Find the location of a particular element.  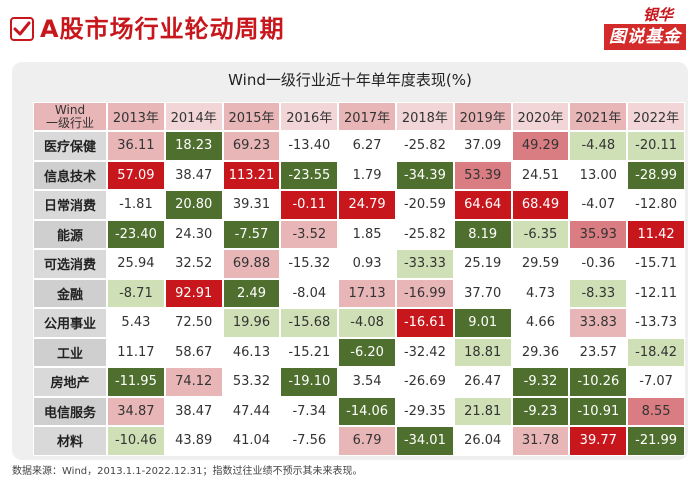

heatmap-cell: -20.11 is located at coordinates (656, 146).